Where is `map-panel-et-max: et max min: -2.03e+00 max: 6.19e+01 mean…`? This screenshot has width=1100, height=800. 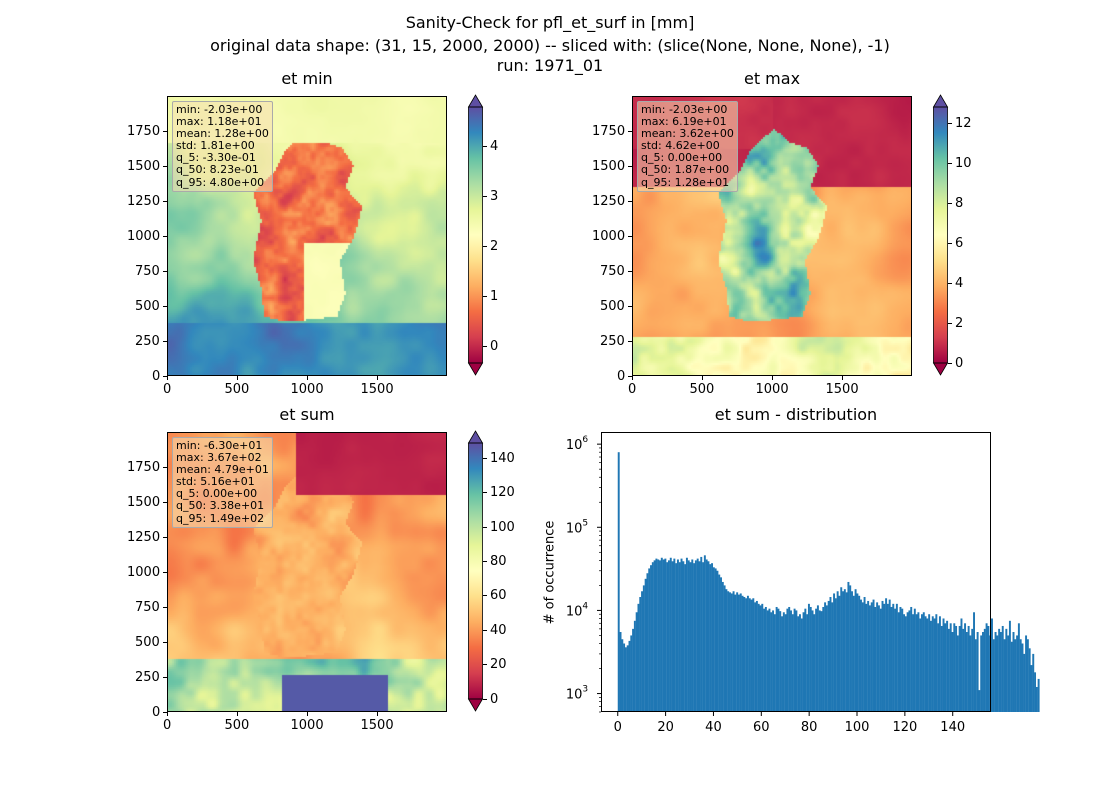 map-panel-et-max: et max min: -2.03e+00 max: 6.19e+01 mean… is located at coordinates (782, 233).